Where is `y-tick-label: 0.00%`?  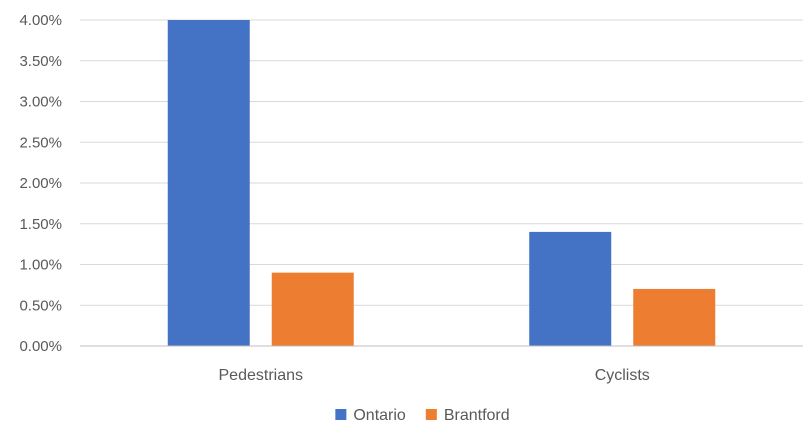
y-tick-label: 0.00% is located at coordinates (40, 346).